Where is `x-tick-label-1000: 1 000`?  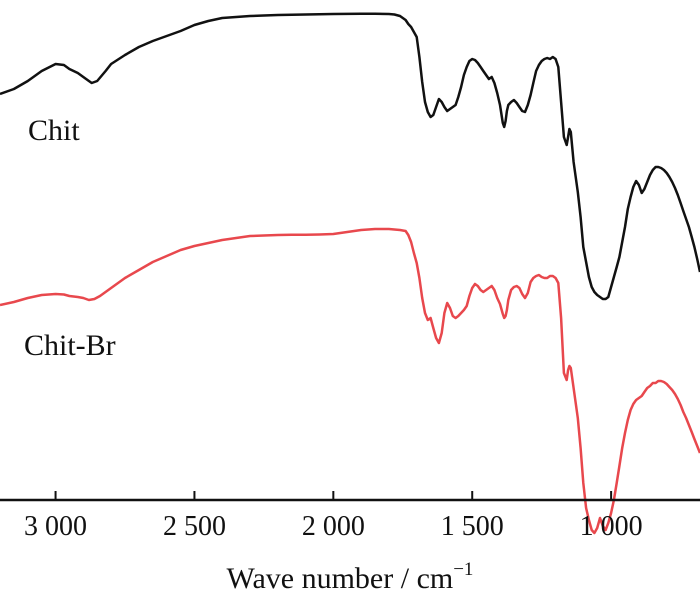
x-tick-label-1000: 1 000 is located at coordinates (611, 526).